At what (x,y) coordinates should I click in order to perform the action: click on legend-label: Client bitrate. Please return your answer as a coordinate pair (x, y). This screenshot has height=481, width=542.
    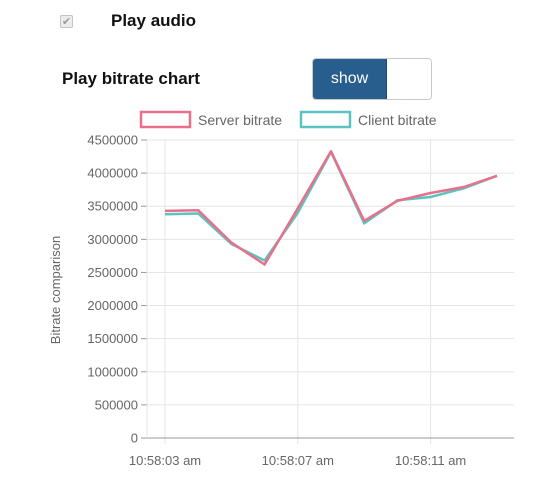
    Looking at the image, I should click on (397, 120).